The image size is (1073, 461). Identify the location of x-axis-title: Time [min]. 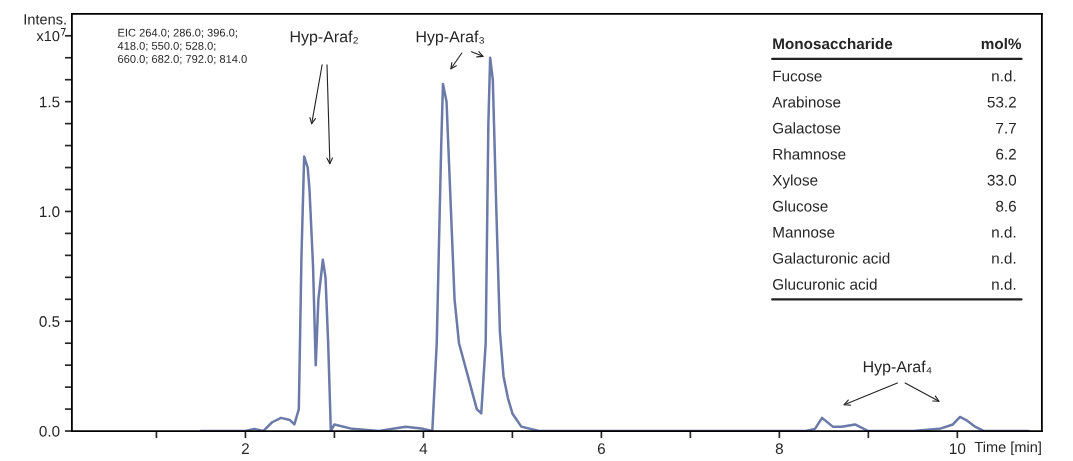
(1007, 448).